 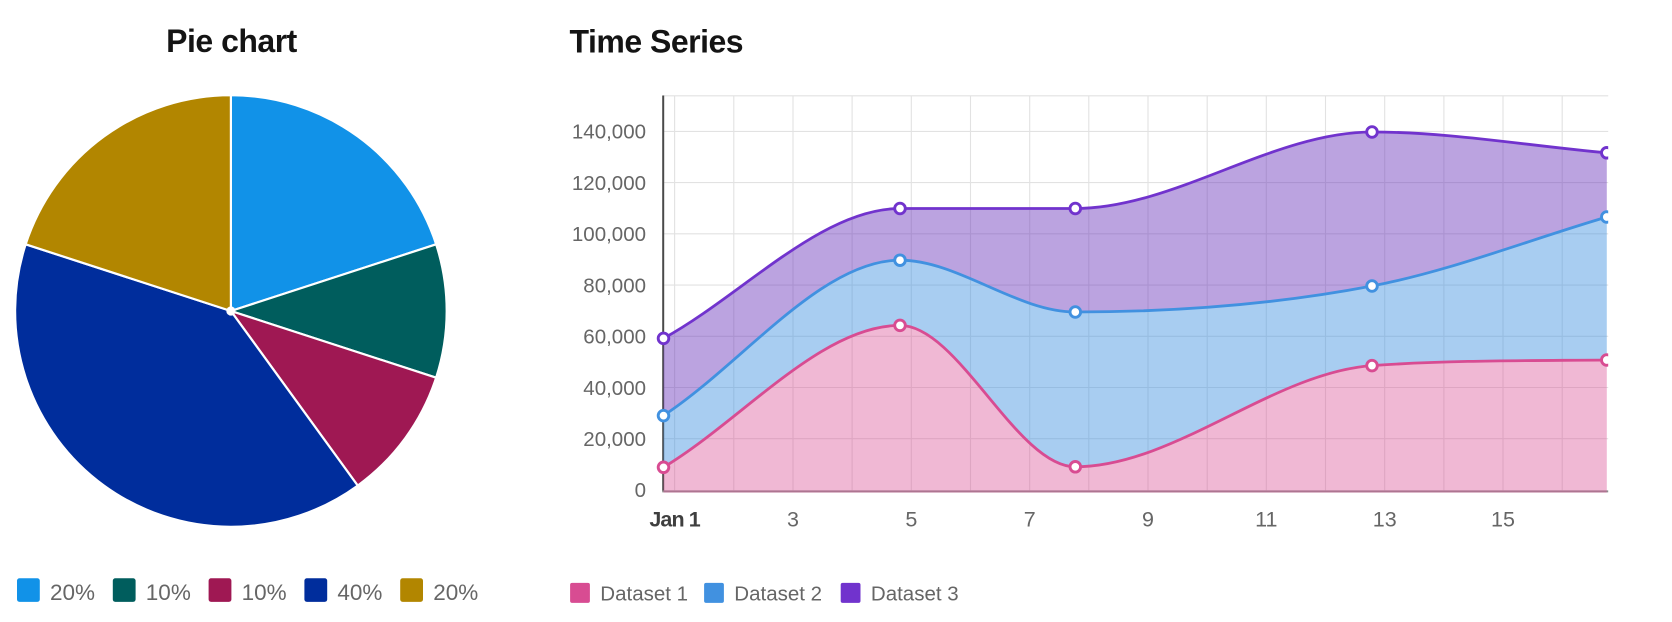 I want to click on svg-text: 40,000, so click(x=614, y=388).